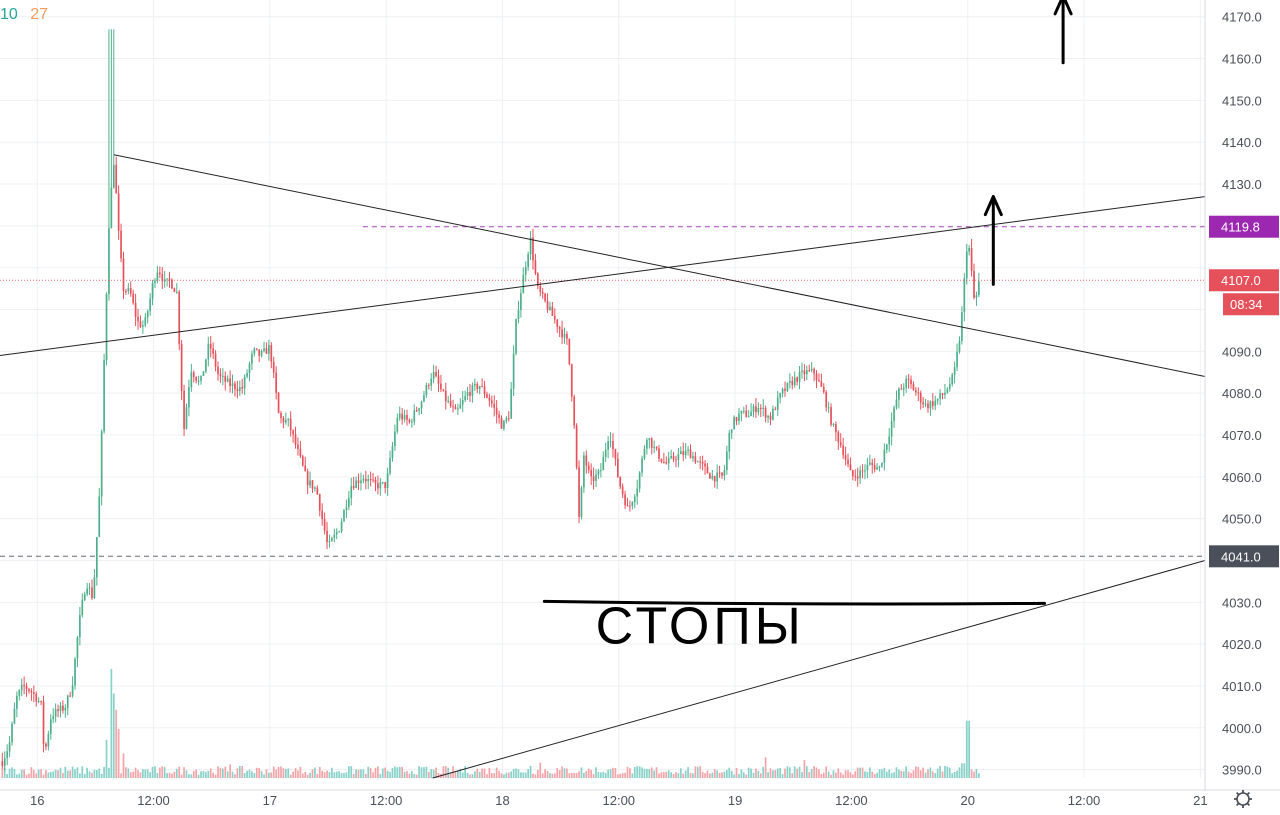 This screenshot has height=815, width=1280. I want to click on time-tick-label: 20, so click(967, 800).